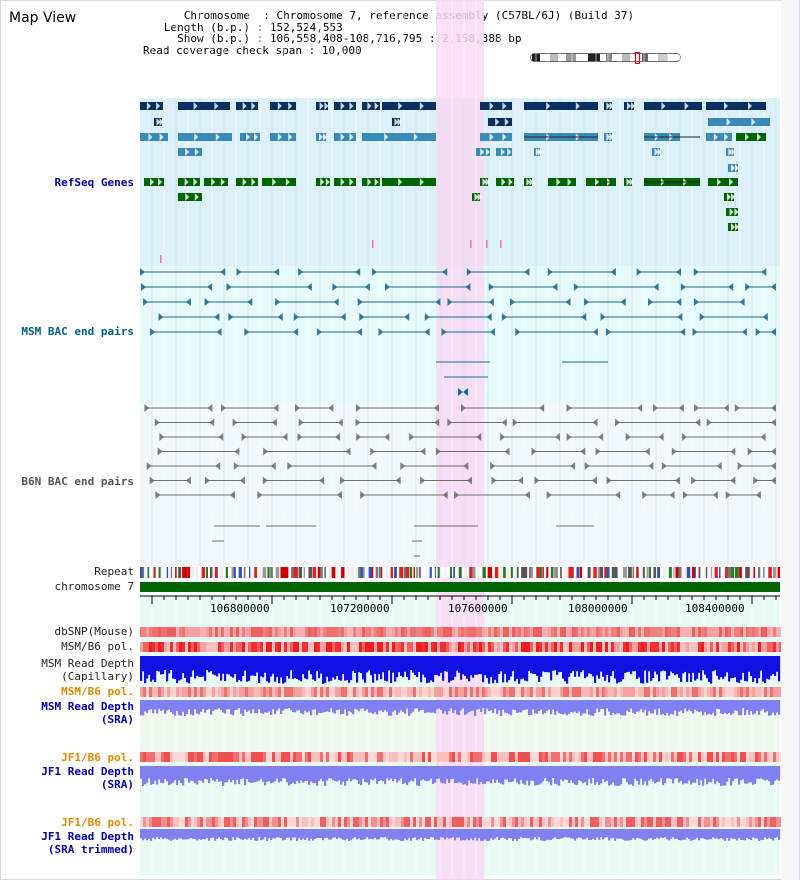 This screenshot has height=880, width=800. Describe the element at coordinates (94, 182) in the screenshot. I see `track-label-refseq: RefSeq Genes` at that location.